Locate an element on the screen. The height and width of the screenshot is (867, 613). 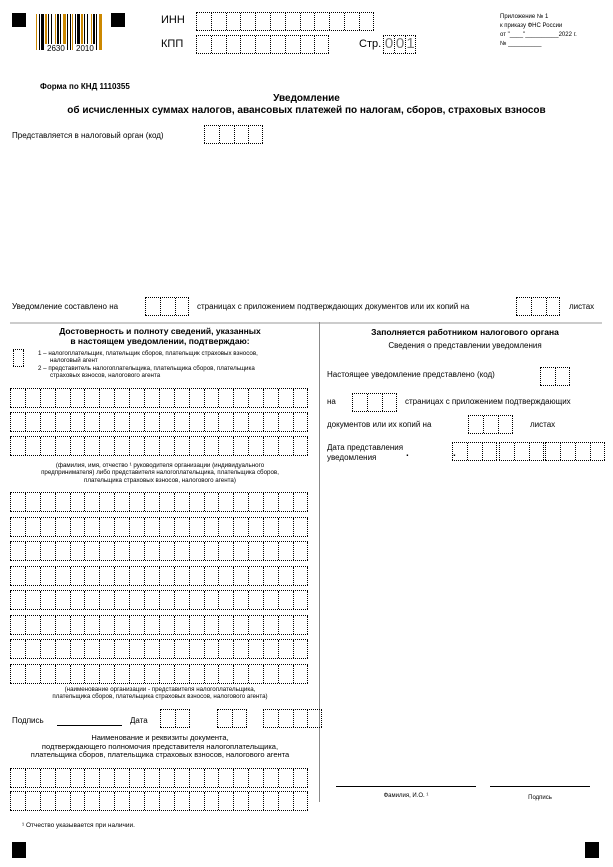
sign-line is located at coordinates (540, 786).